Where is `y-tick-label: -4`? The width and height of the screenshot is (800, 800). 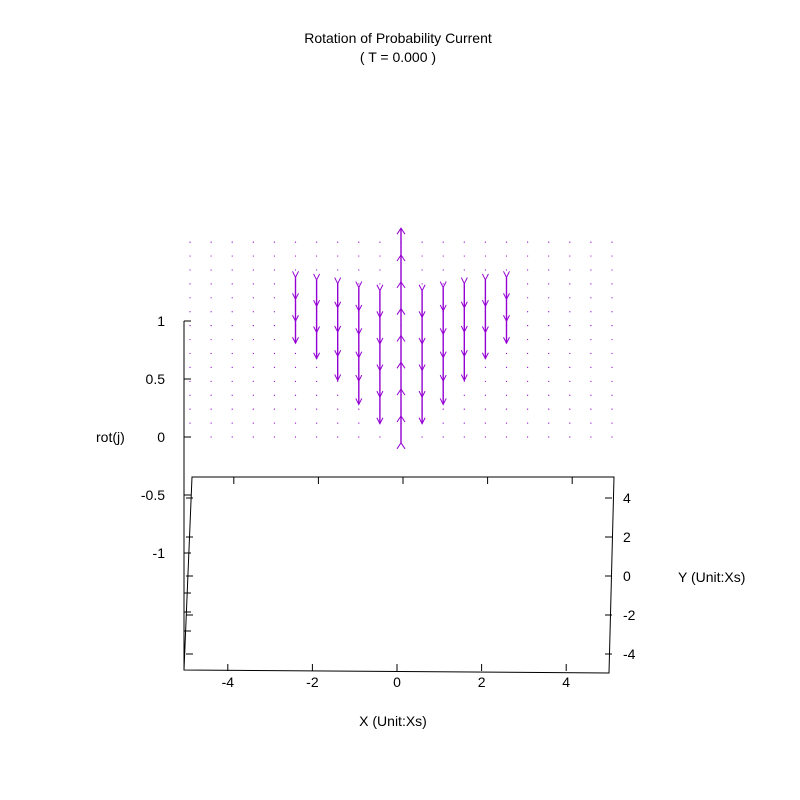 y-tick-label: -4 is located at coordinates (629, 654).